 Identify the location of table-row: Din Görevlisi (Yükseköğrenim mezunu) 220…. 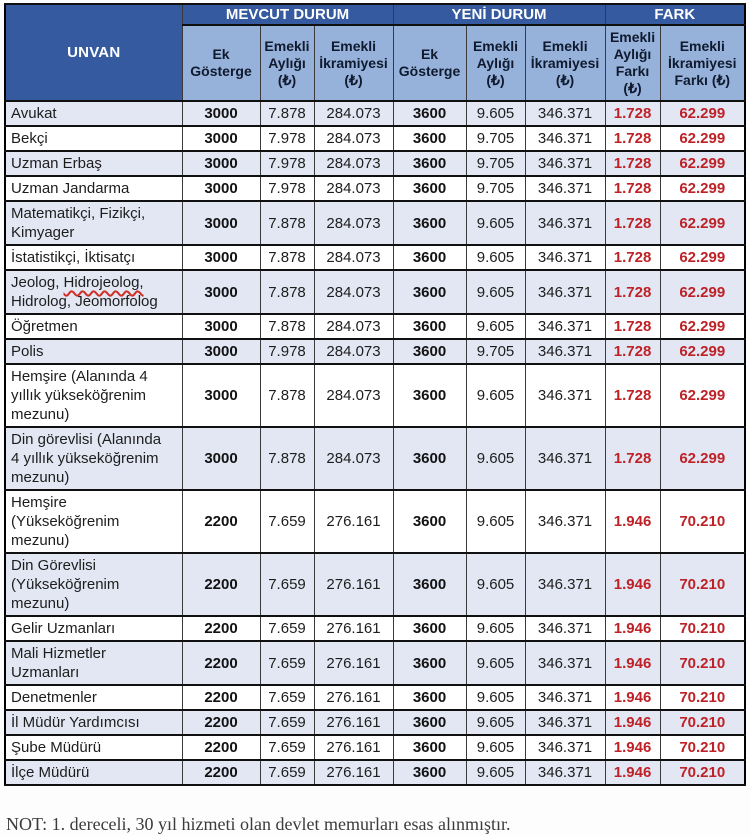
(375, 584).